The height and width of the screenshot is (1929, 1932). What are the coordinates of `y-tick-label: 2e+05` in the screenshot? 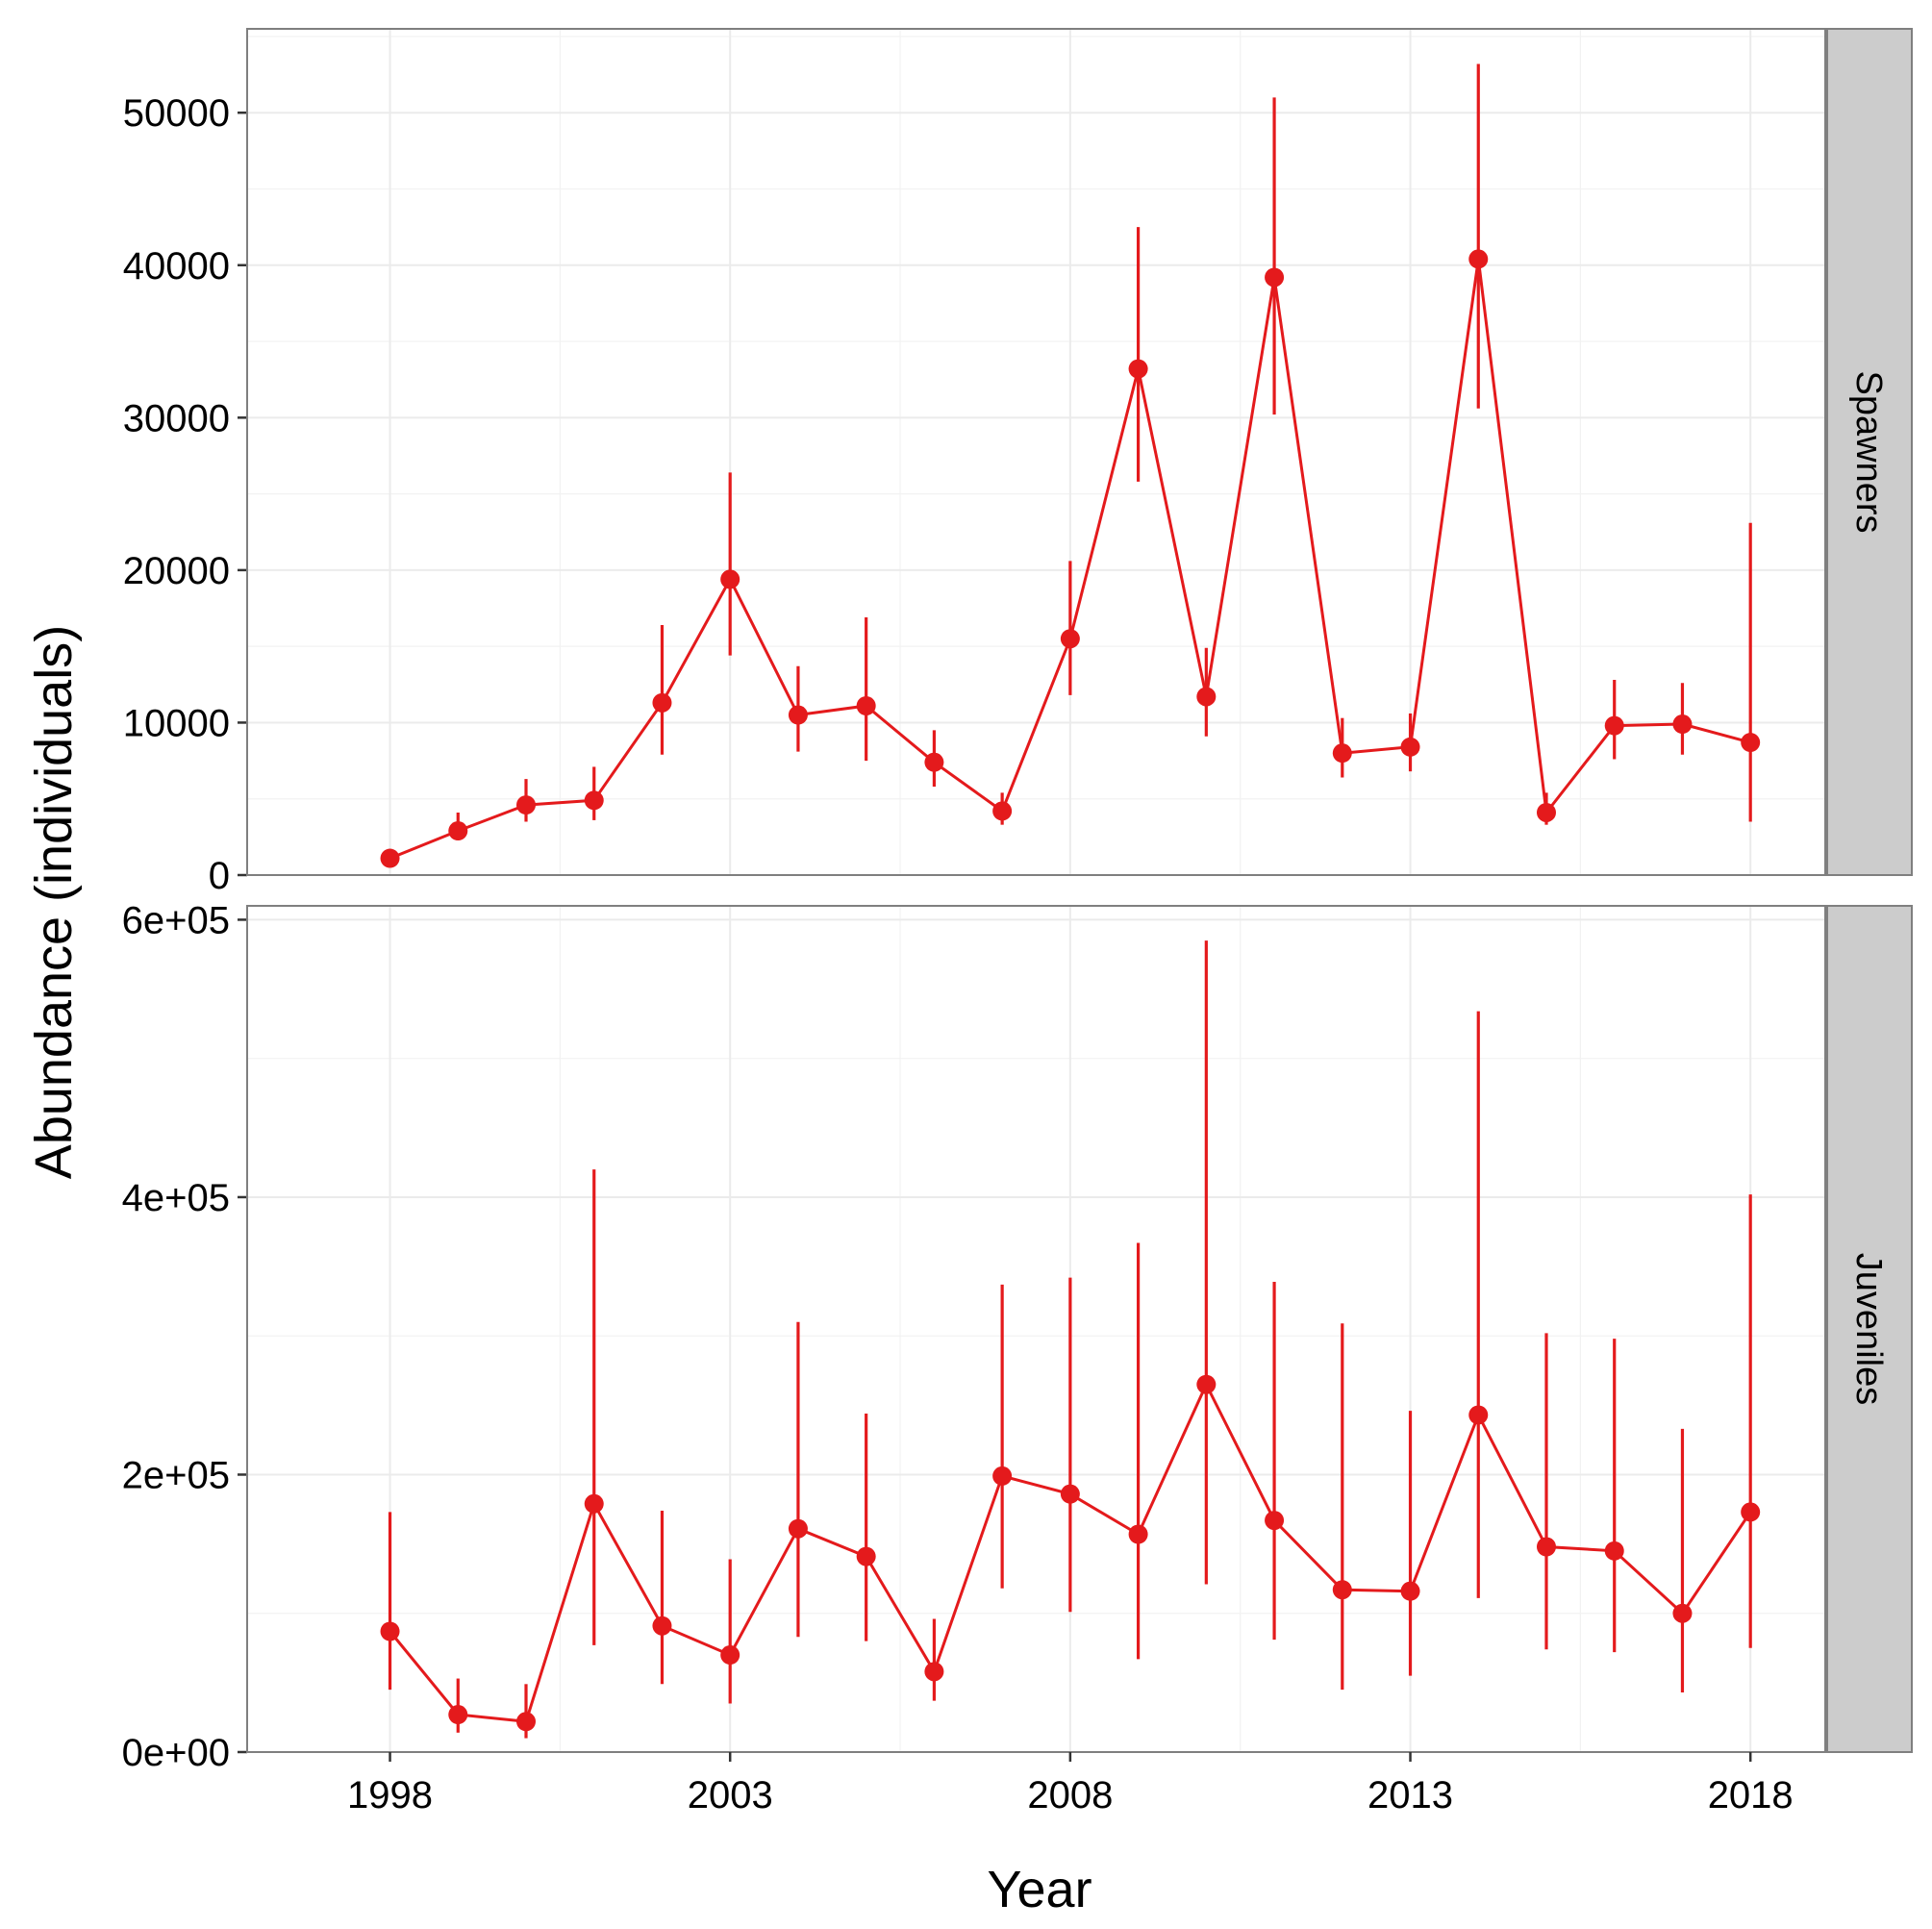 It's located at (176, 1475).